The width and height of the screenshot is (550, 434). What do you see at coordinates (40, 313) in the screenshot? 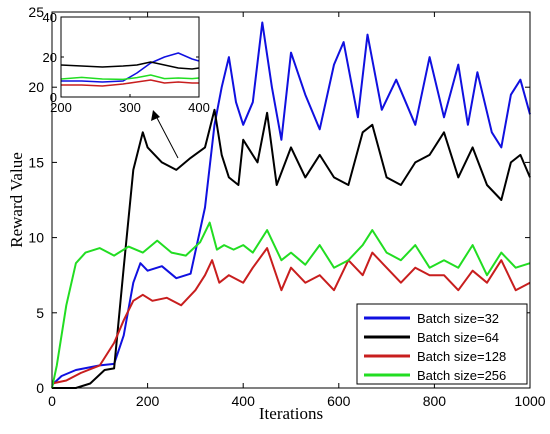
I see `y-tick-label: 5` at bounding box center [40, 313].